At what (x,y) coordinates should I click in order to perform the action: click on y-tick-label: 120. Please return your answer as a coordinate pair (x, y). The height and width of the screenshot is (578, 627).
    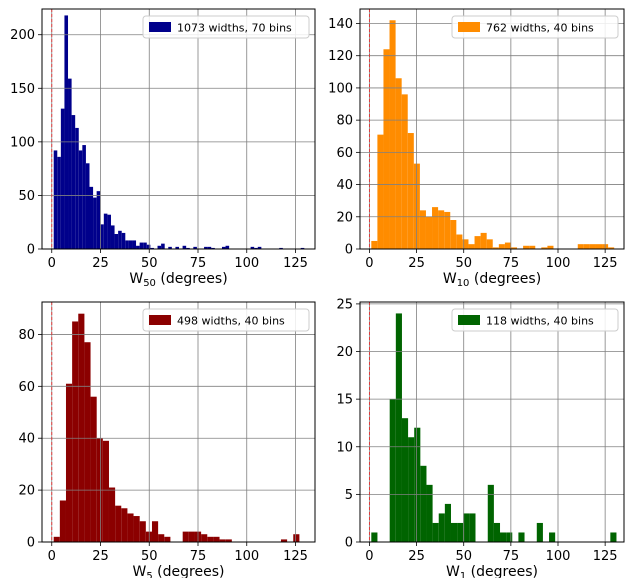
    Looking at the image, I should click on (340, 56).